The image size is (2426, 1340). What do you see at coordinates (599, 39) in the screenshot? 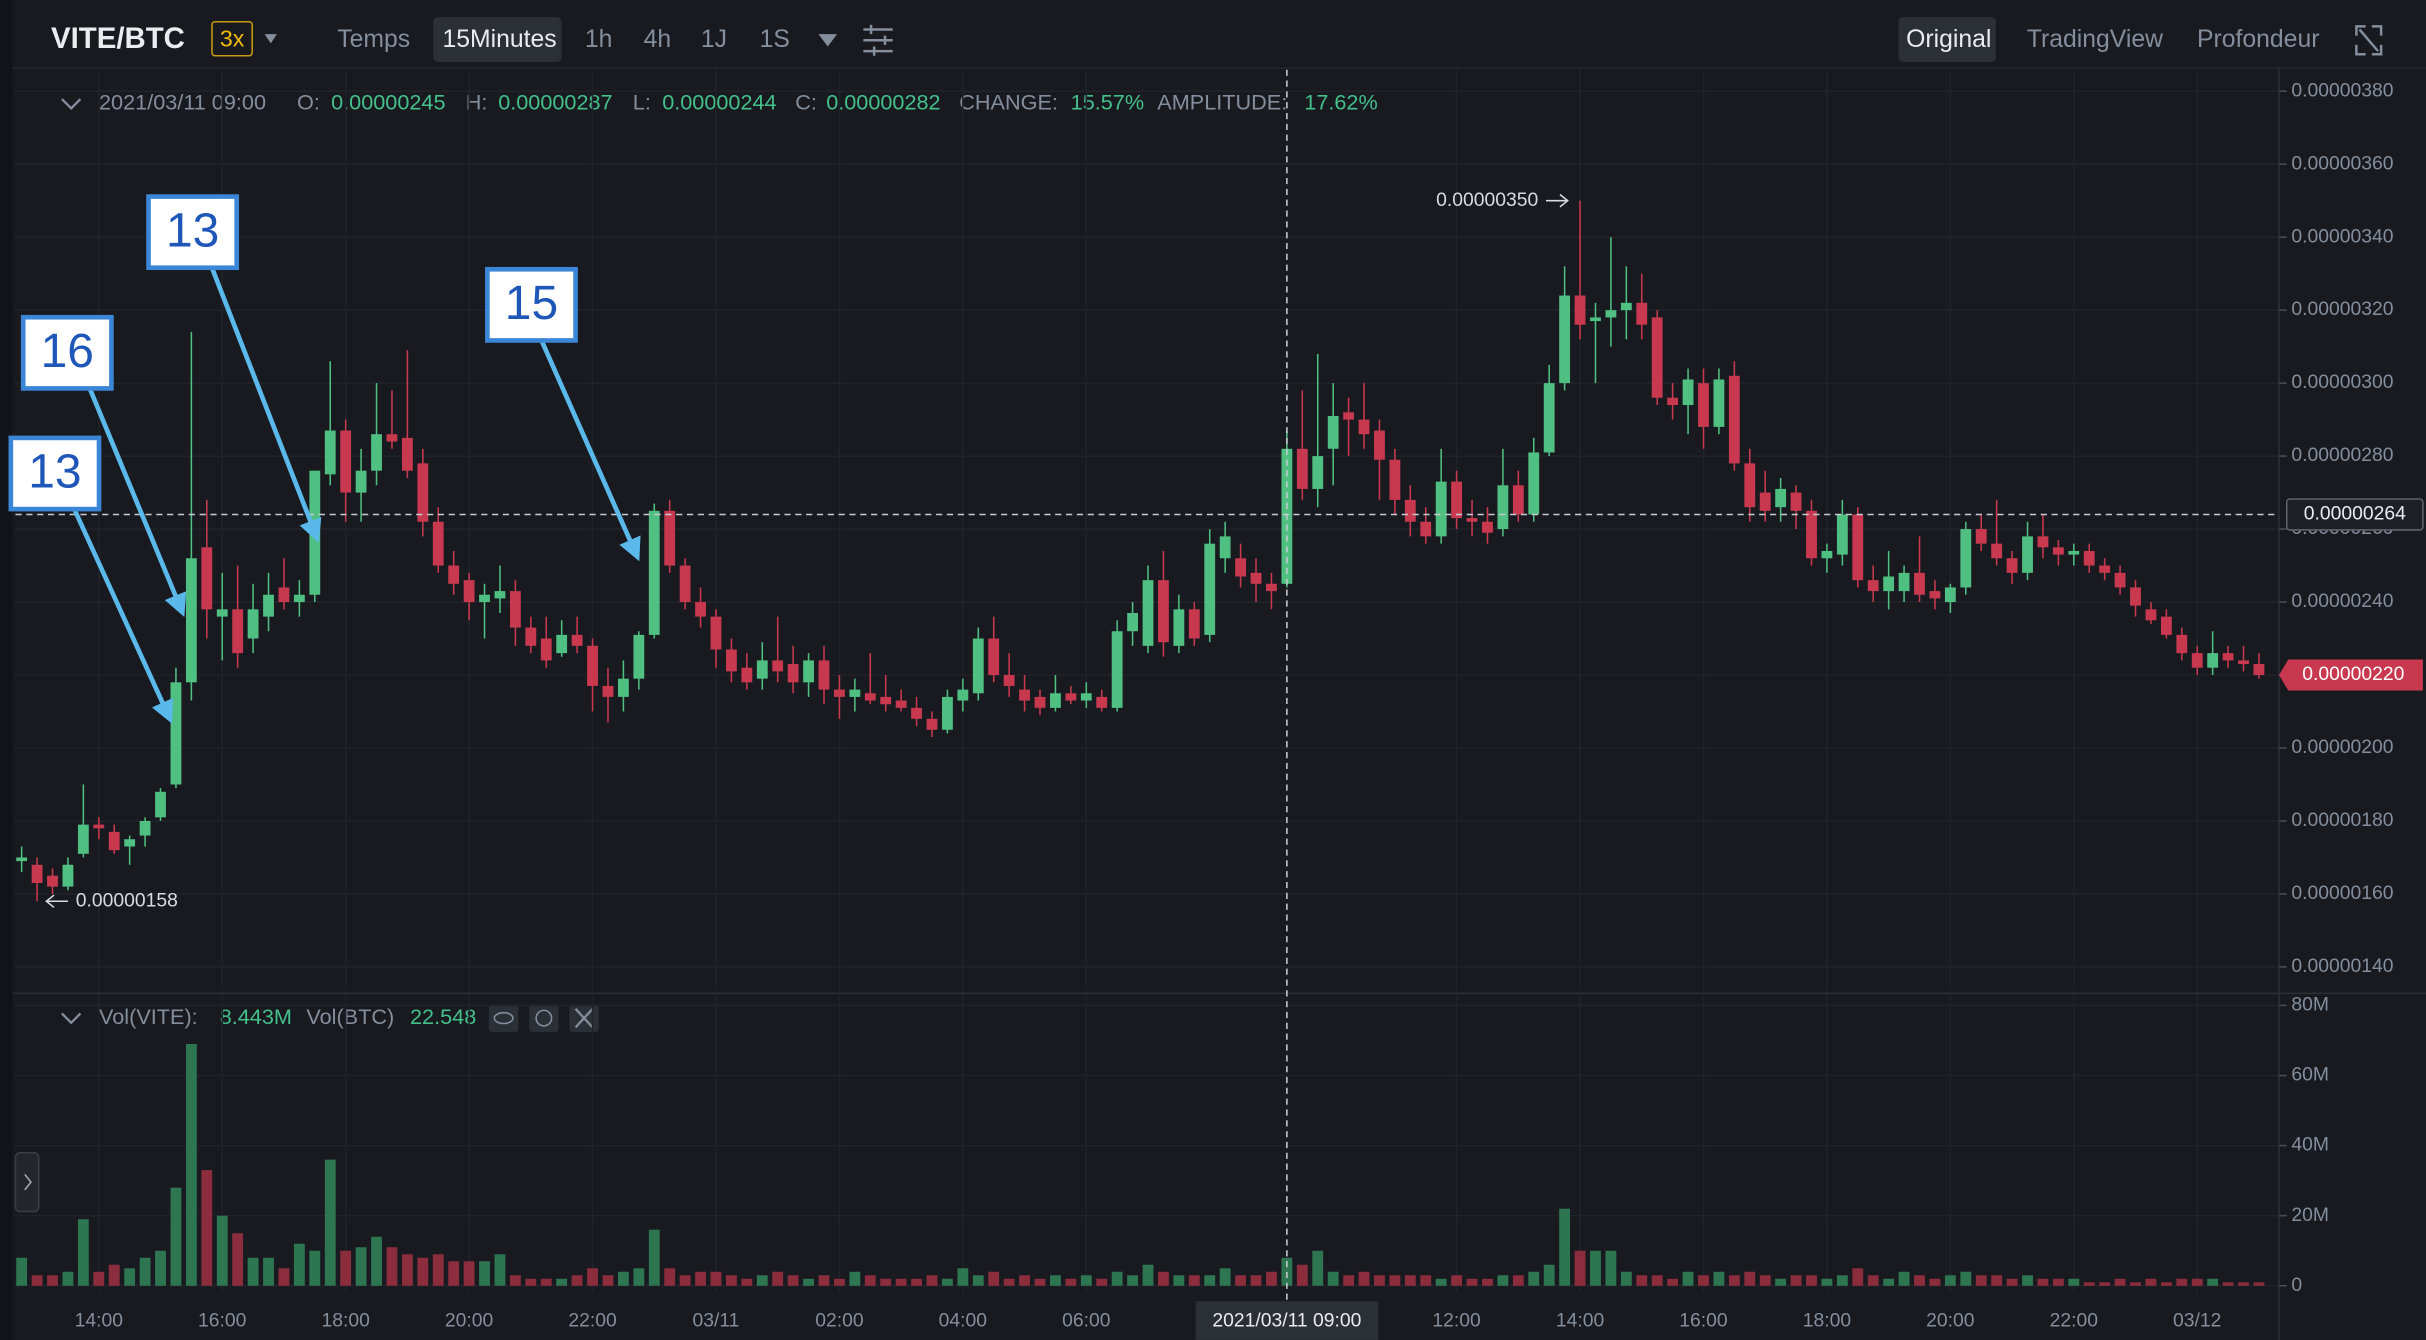
I see `interval: 1h` at bounding box center [599, 39].